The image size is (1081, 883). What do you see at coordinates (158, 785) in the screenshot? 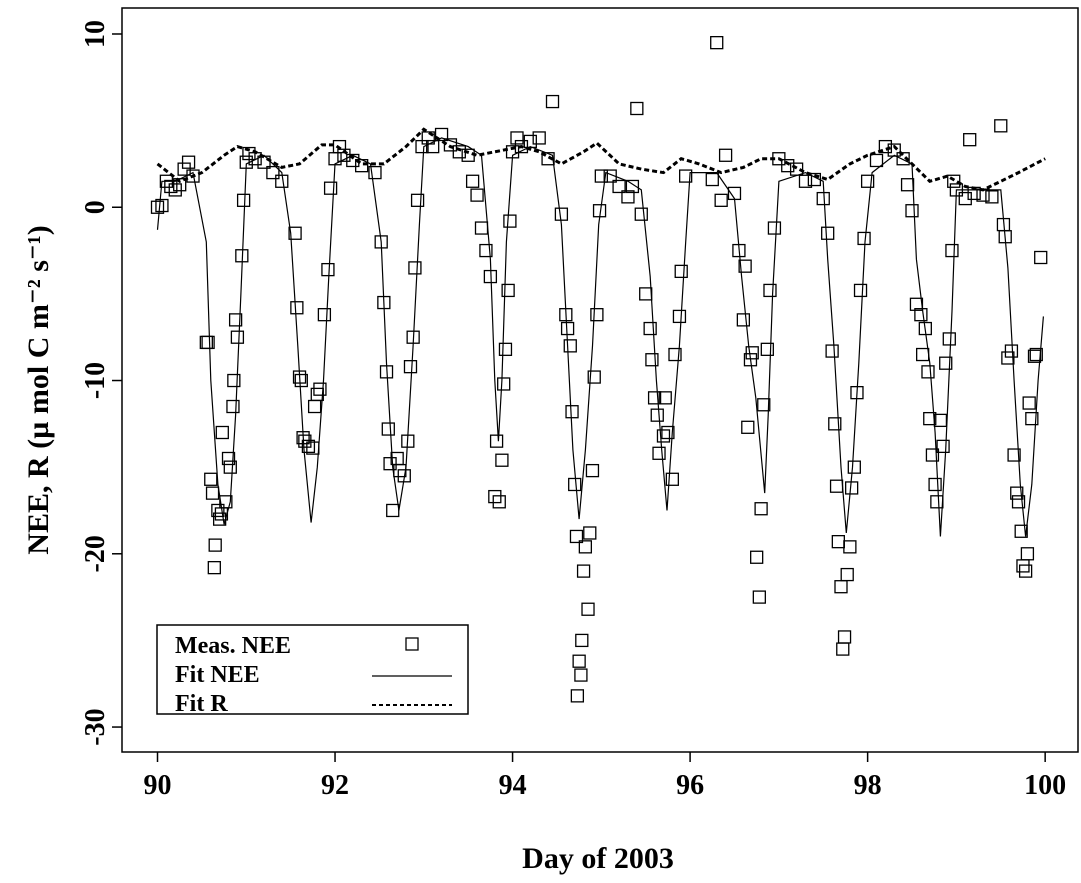
I see `x-tick-label: 90` at bounding box center [158, 785].